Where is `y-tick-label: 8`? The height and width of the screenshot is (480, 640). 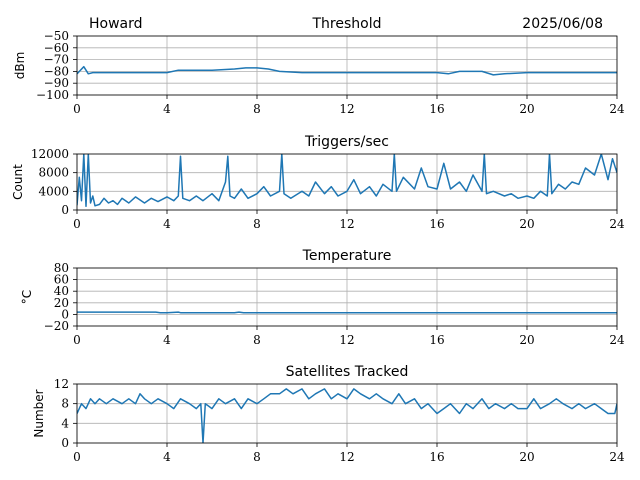
y-tick-label: 8 is located at coordinates (65, 404).